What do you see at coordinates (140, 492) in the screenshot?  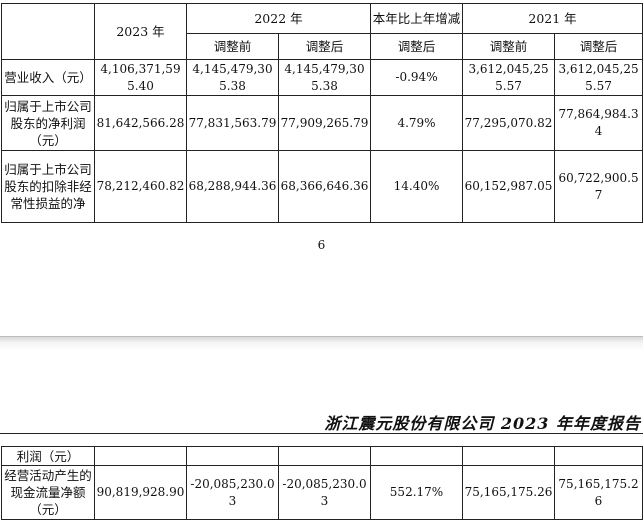 I see `cell-2023: 90,819,928.90` at bounding box center [140, 492].